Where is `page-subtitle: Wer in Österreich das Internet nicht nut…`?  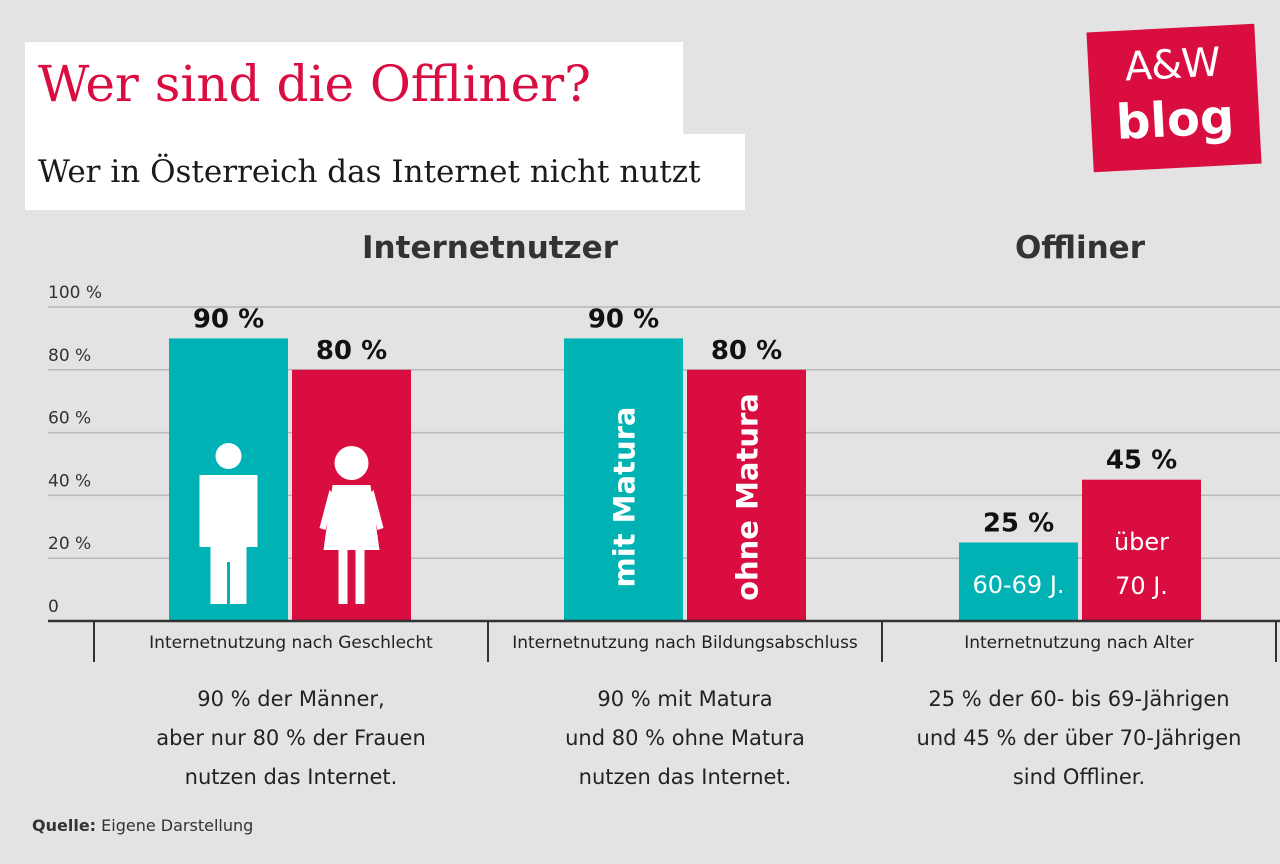 page-subtitle: Wer in Österreich das Internet nicht nut… is located at coordinates (369, 172).